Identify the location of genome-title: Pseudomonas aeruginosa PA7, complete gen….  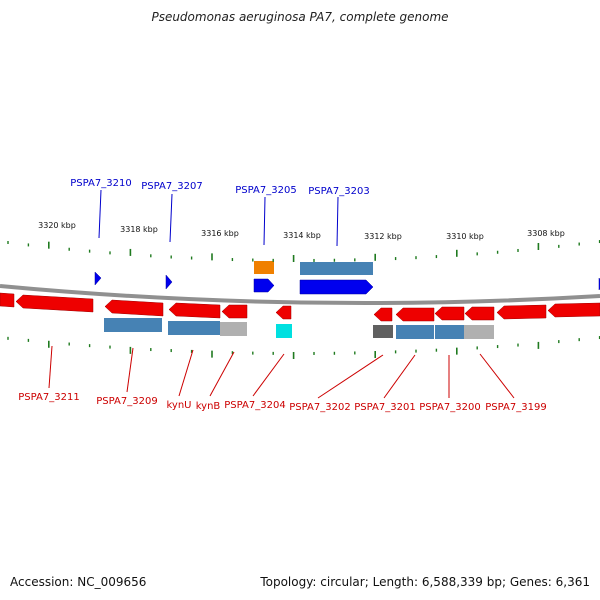
(300, 17).